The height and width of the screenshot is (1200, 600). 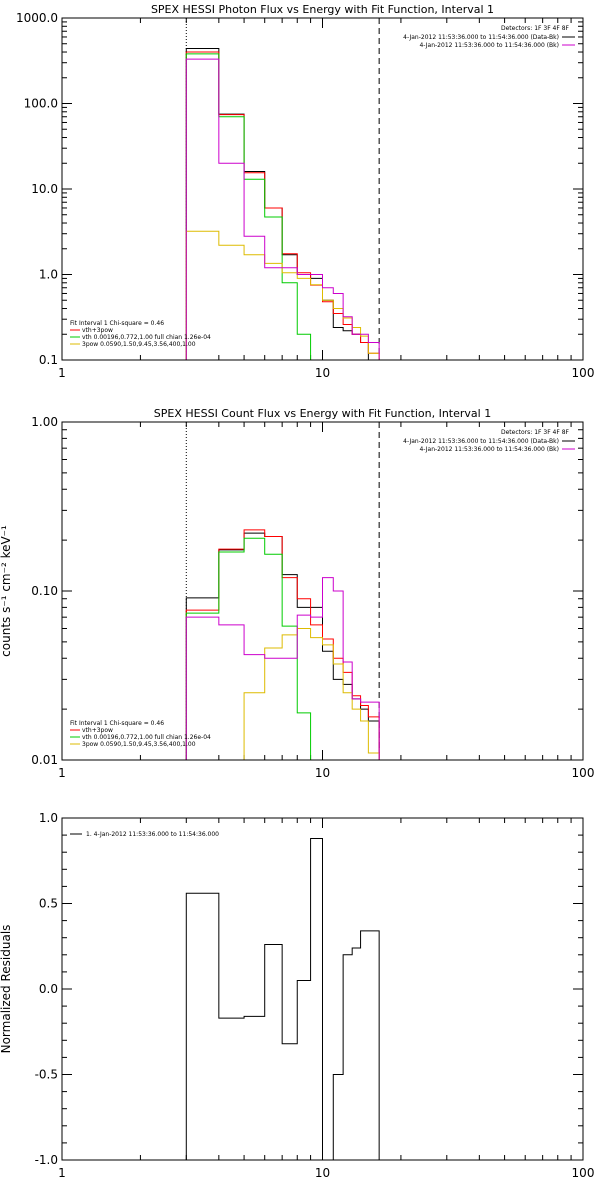 What do you see at coordinates (48, 989) in the screenshot?
I see `y-tick-label: 0.0` at bounding box center [48, 989].